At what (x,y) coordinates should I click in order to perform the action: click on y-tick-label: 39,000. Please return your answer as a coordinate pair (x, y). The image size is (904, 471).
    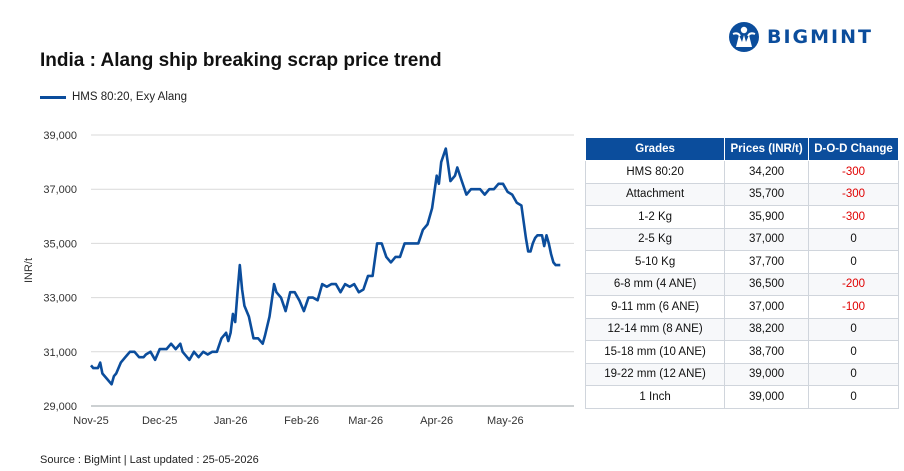
    Looking at the image, I should click on (60, 136).